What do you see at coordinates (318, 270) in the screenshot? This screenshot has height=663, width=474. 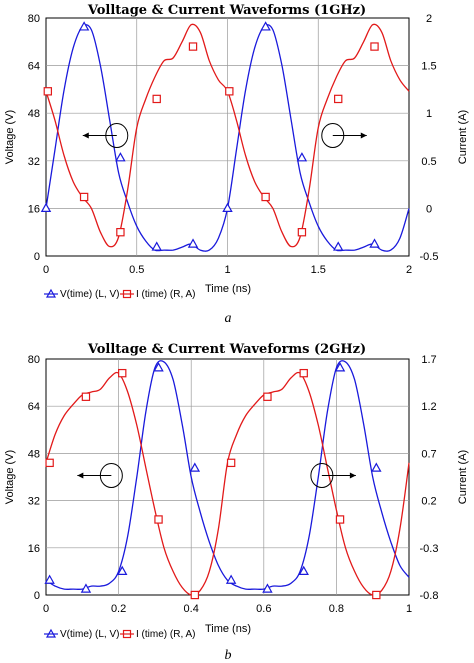 I see `x-tick-label: 1.5` at bounding box center [318, 270].